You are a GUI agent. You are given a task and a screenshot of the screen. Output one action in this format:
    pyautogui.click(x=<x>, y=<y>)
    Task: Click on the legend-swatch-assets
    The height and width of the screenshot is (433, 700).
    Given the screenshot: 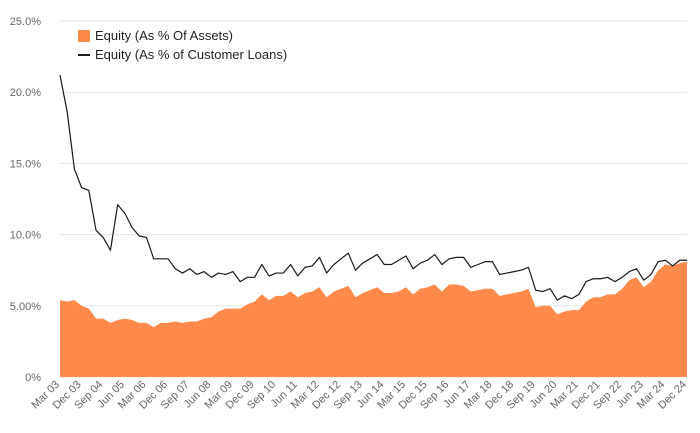 What is the action you would take?
    pyautogui.click(x=84, y=36)
    